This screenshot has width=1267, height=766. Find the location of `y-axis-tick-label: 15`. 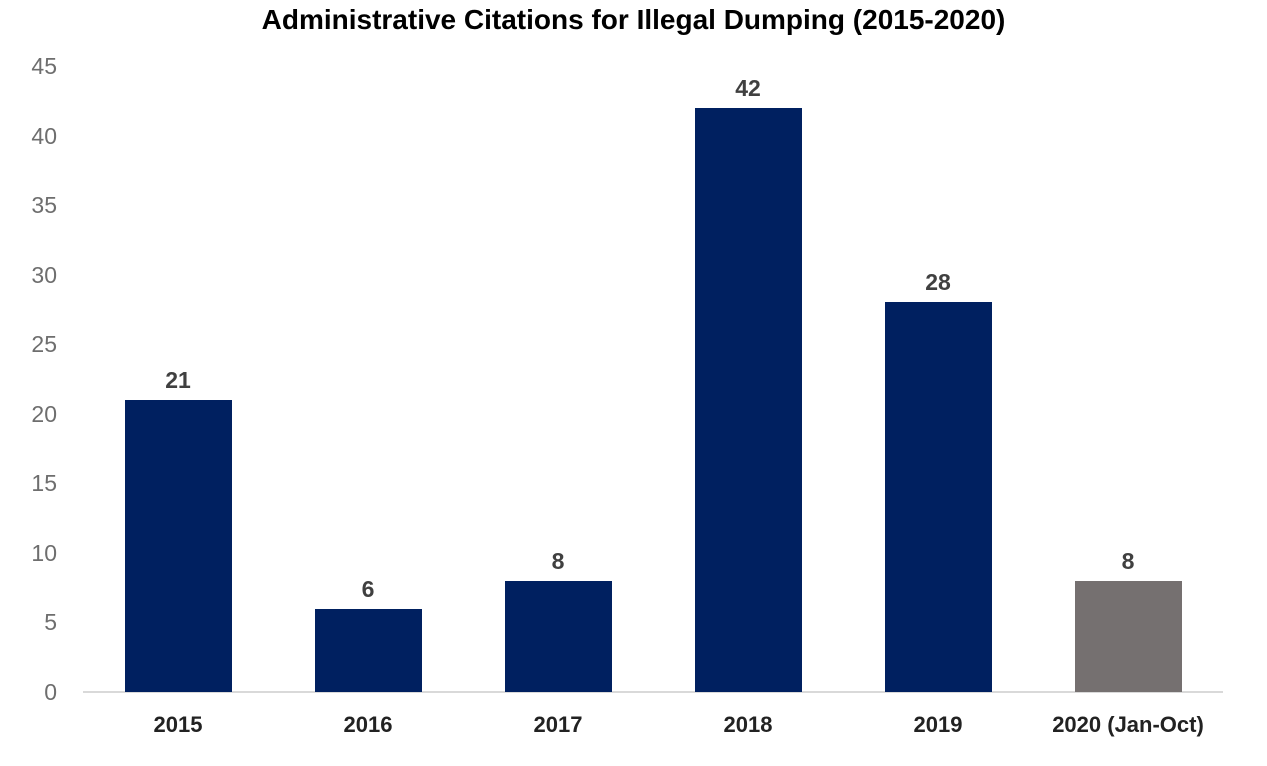

y-axis-tick-label: 15 is located at coordinates (44, 483).